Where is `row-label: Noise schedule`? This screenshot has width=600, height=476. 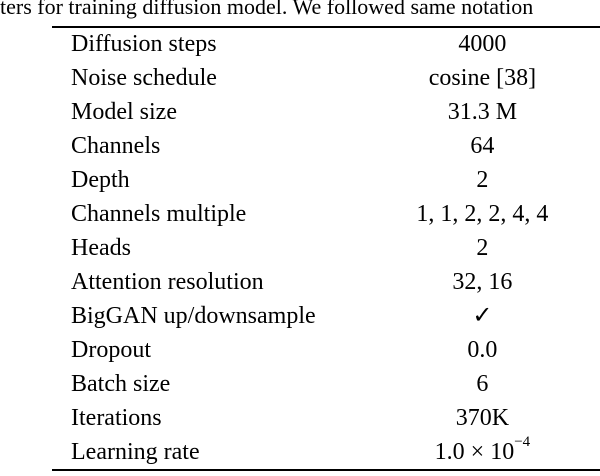 row-label: Noise schedule is located at coordinates (144, 78).